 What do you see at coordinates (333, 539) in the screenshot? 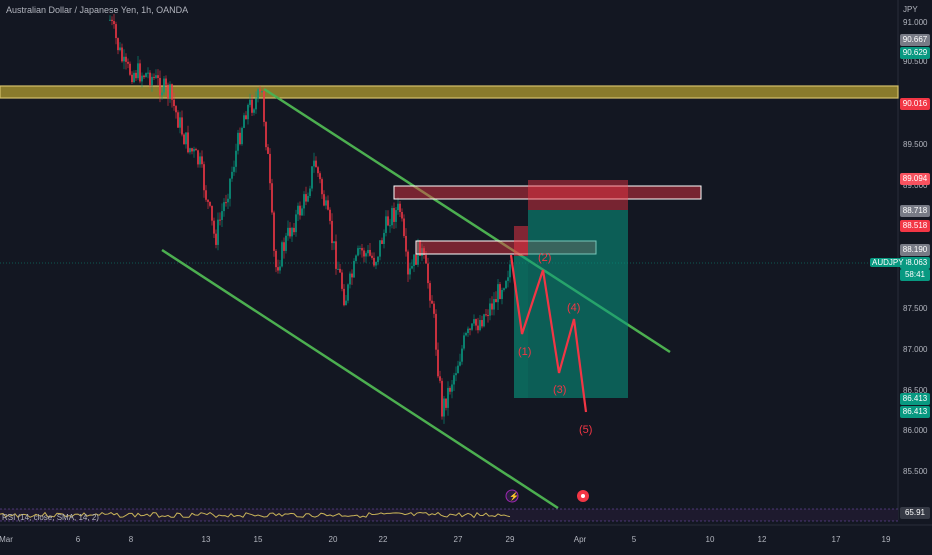
I see `x-tick: 20` at bounding box center [333, 539].